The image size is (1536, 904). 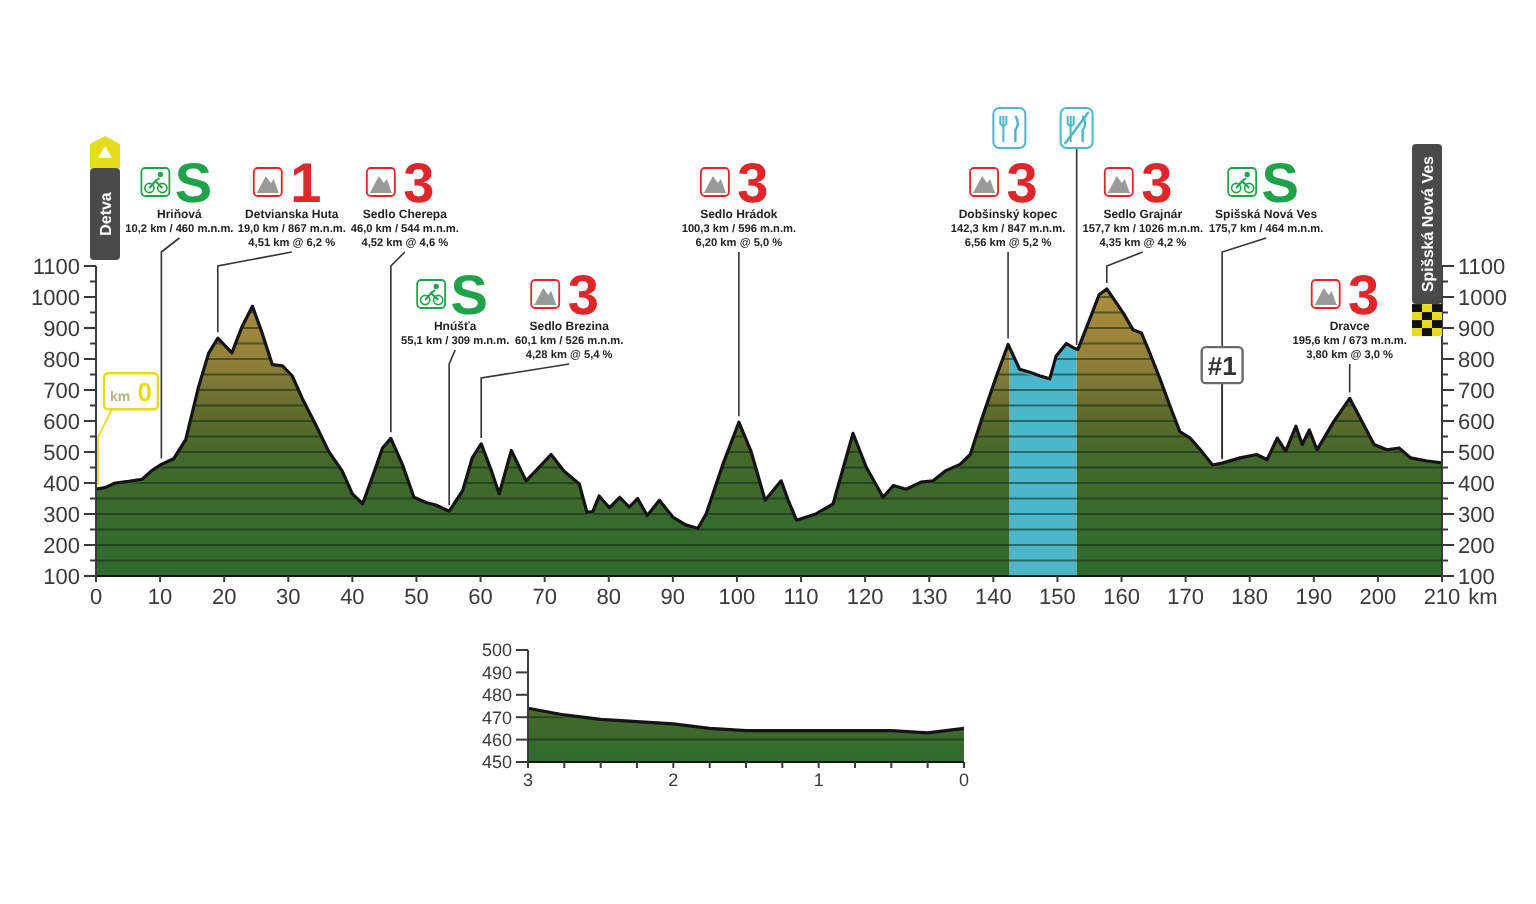 I want to click on y-tick-label: 460, so click(x=496, y=739).